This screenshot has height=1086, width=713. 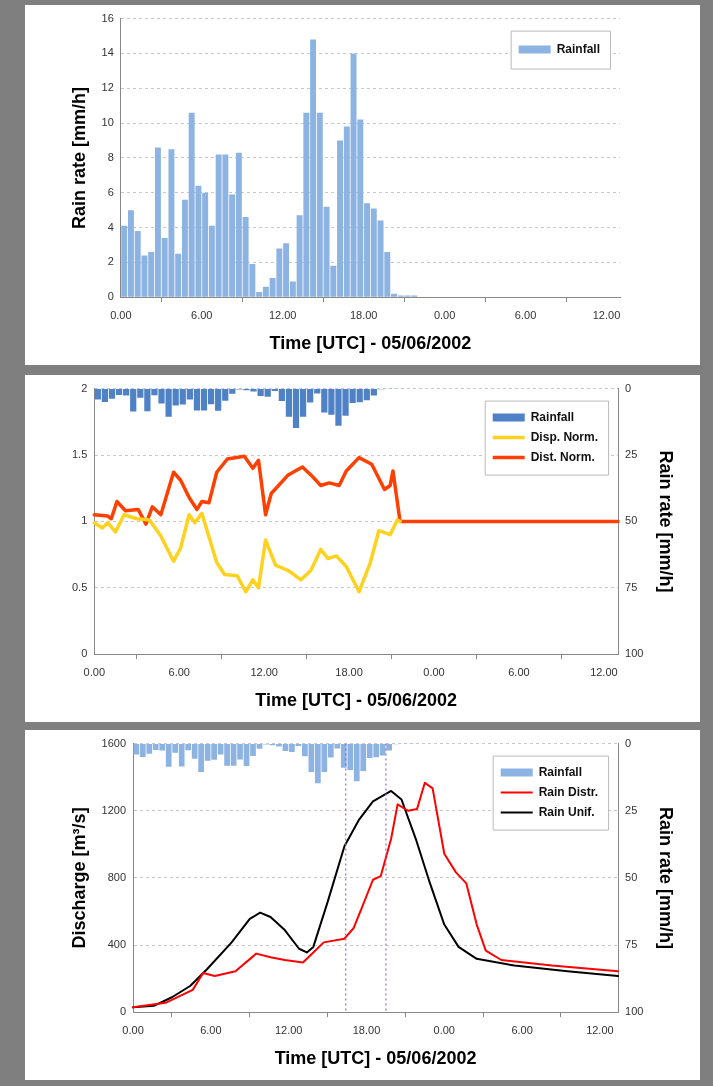 I want to click on y-tick-label: 4, so click(x=110, y=226).